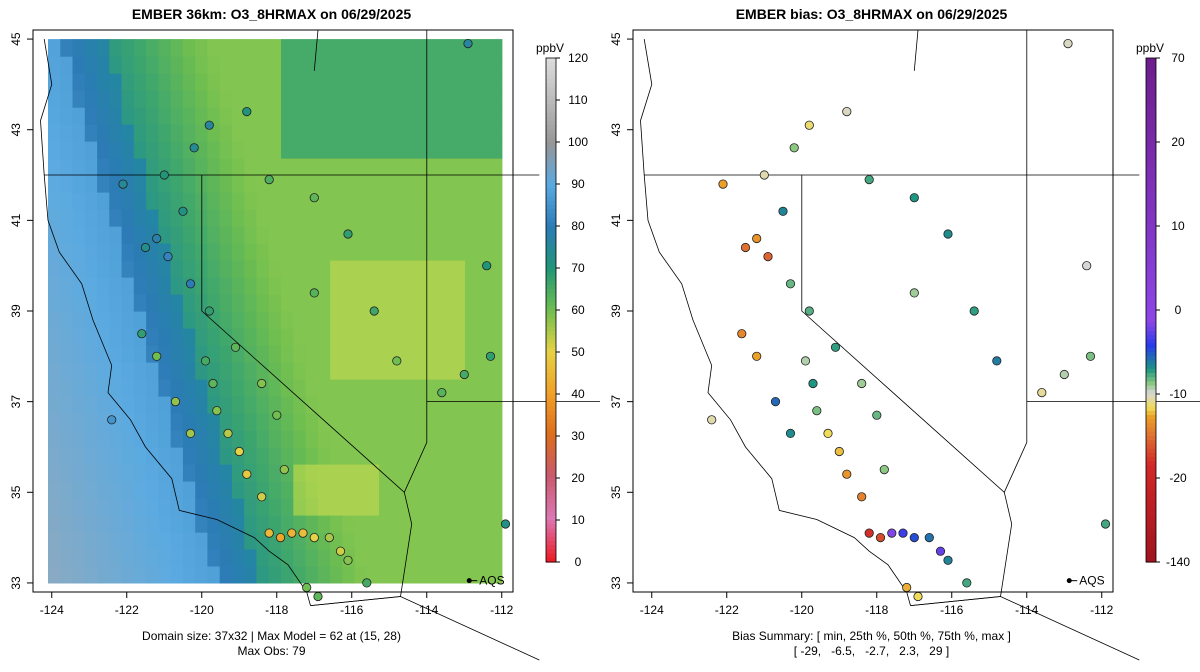 The height and width of the screenshot is (672, 1200). What do you see at coordinates (578, 226) in the screenshot?
I see `colorbar-tick-label: 80` at bounding box center [578, 226].